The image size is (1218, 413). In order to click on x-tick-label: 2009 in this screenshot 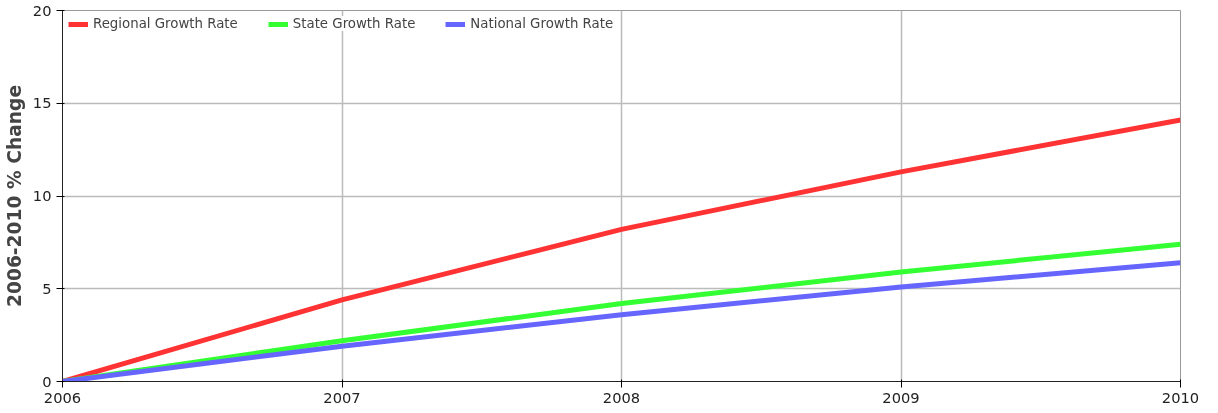, I will do `click(901, 397)`.